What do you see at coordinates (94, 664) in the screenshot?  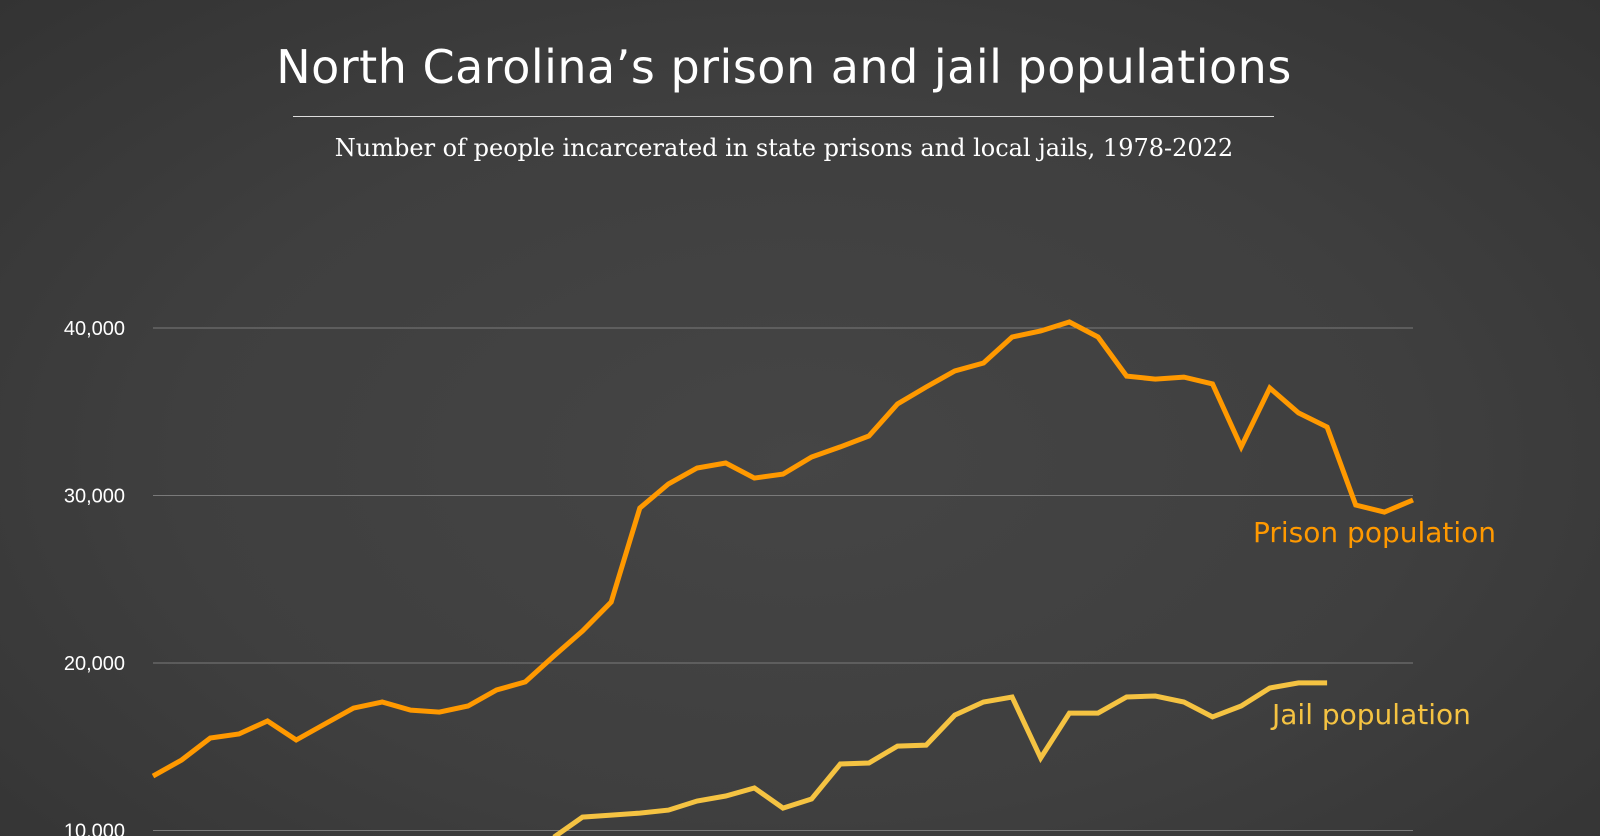 I see `y-tick-label: 20,000` at bounding box center [94, 664].